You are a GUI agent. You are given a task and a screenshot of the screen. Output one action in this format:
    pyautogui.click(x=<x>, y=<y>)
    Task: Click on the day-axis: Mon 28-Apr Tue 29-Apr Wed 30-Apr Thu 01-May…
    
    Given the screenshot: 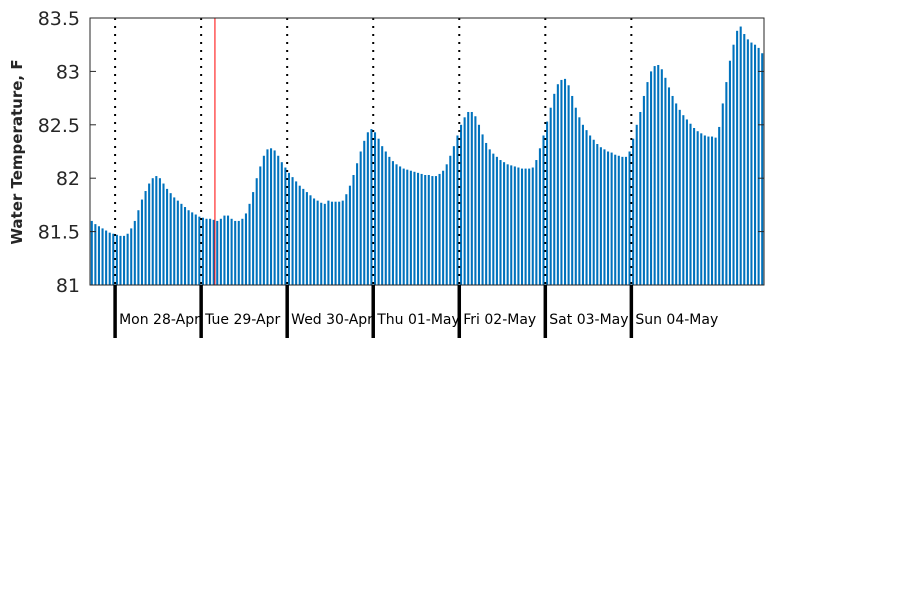 What is the action you would take?
    pyautogui.click(x=415, y=311)
    